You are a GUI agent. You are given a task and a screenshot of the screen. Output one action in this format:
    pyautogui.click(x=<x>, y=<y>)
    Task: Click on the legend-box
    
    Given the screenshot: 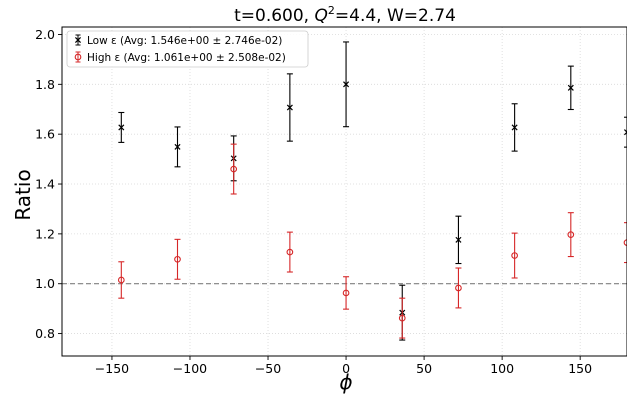 What is the action you would take?
    pyautogui.click(x=187, y=49)
    